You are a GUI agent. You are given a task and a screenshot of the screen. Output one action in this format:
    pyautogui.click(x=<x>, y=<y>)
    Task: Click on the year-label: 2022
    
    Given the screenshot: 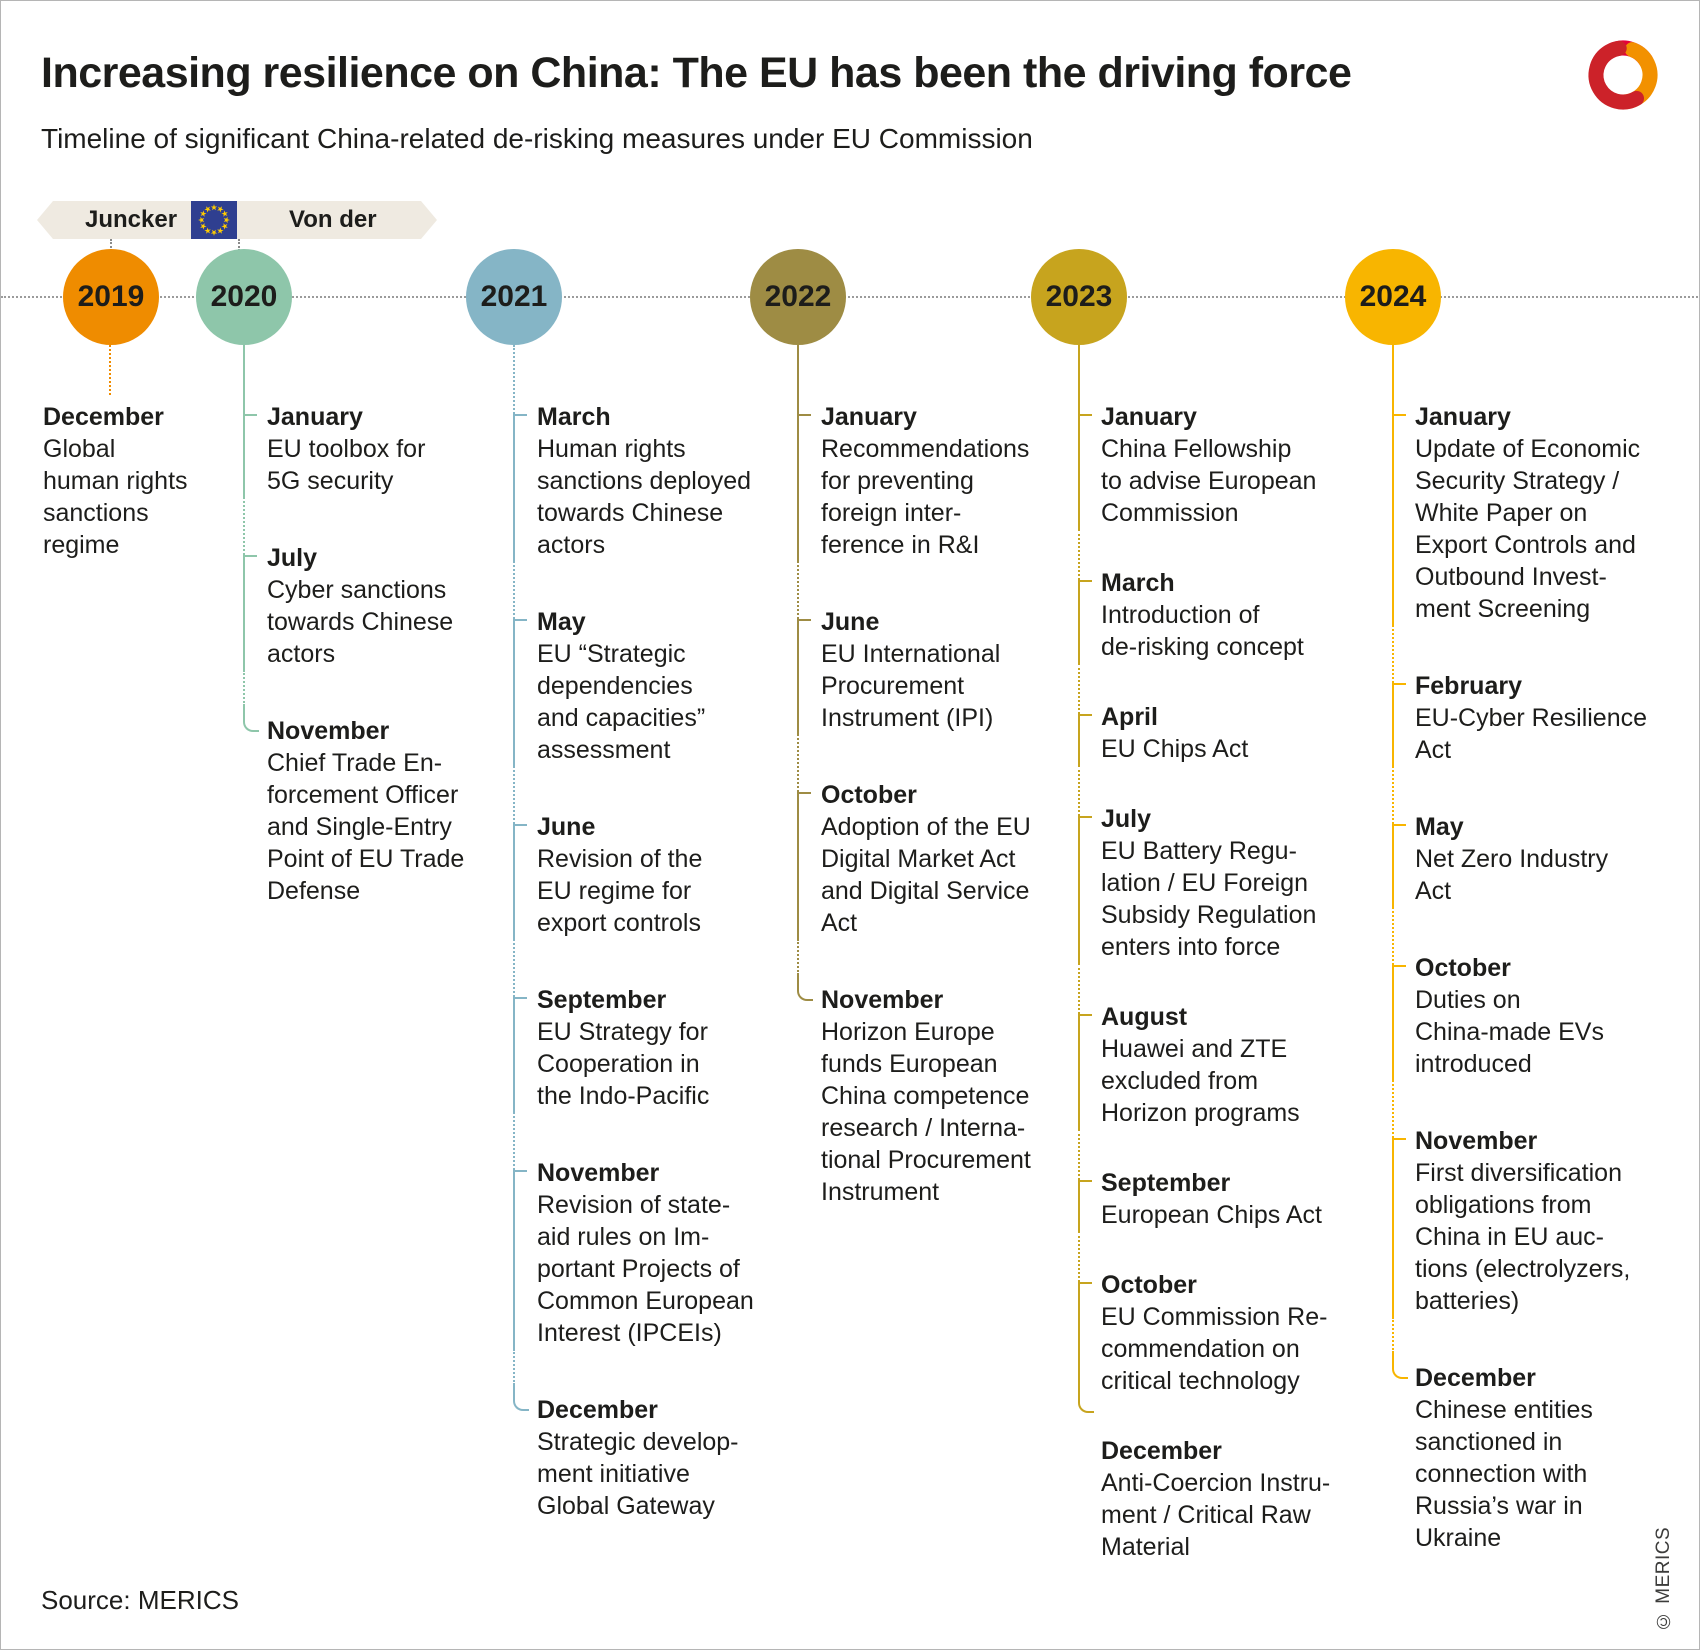 What is the action you would take?
    pyautogui.click(x=798, y=296)
    